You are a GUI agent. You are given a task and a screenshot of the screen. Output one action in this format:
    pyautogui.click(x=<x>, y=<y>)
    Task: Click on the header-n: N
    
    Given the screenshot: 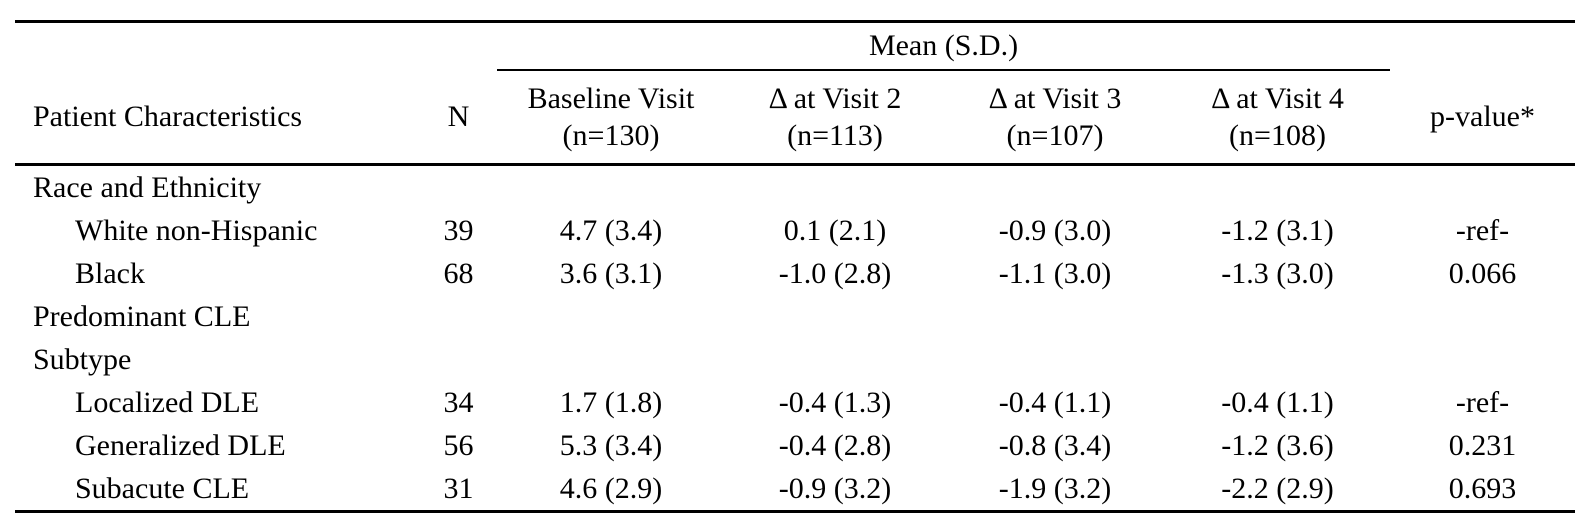 What is the action you would take?
    pyautogui.click(x=458, y=118)
    